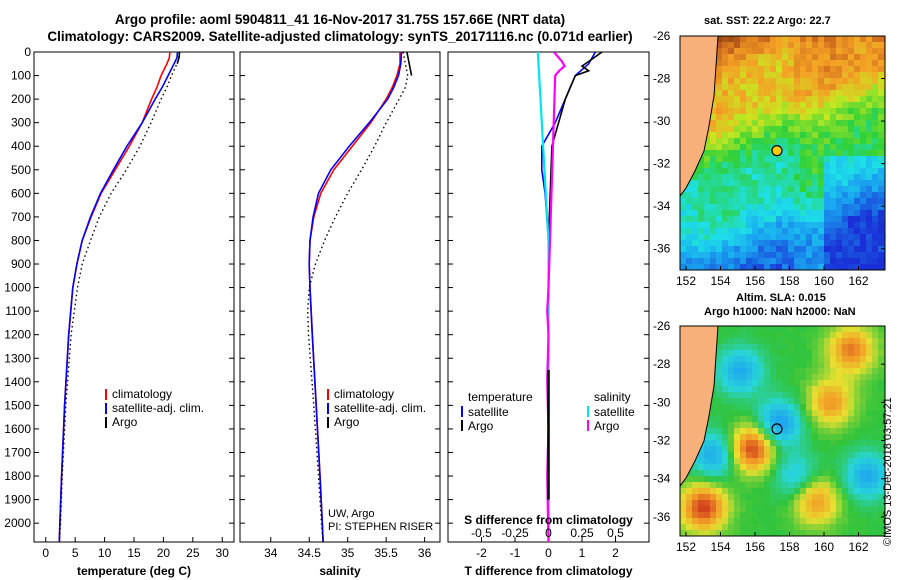  What do you see at coordinates (858, 281) in the screenshot?
I see `sst-lon-label: 162` at bounding box center [858, 281].